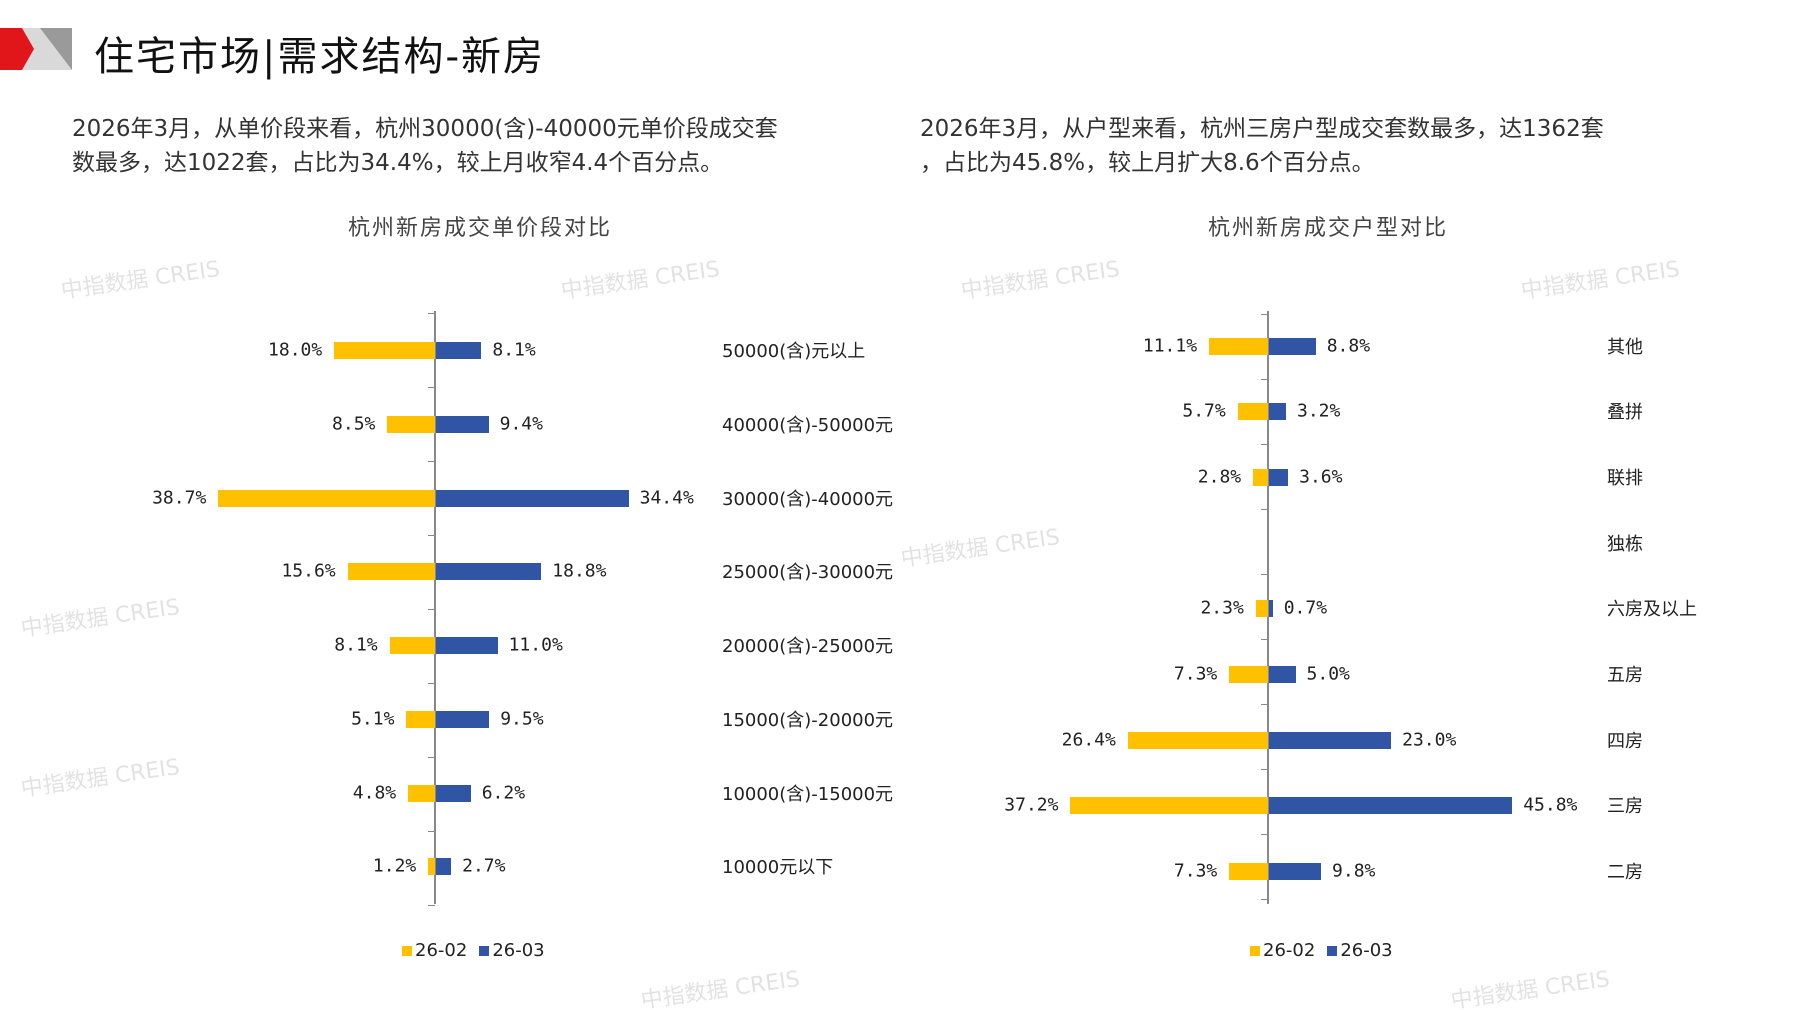 The height and width of the screenshot is (1010, 1797). Describe the element at coordinates (808, 425) in the screenshot. I see `category-label: 40000(含)-50000元` at that location.